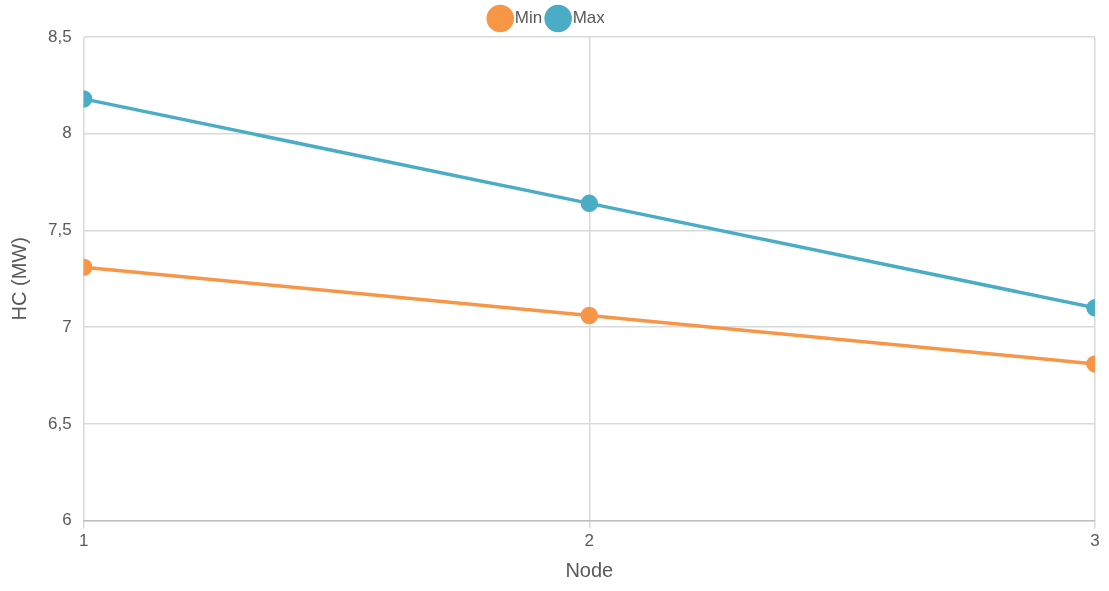 The width and height of the screenshot is (1109, 591). Describe the element at coordinates (67, 326) in the screenshot. I see `y-tick-label: 7` at that location.